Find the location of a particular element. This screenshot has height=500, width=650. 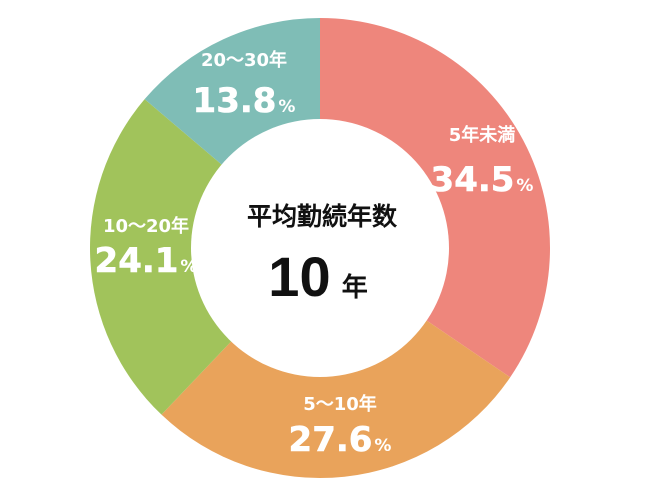

center-value: 10 年 is located at coordinates (317, 276).